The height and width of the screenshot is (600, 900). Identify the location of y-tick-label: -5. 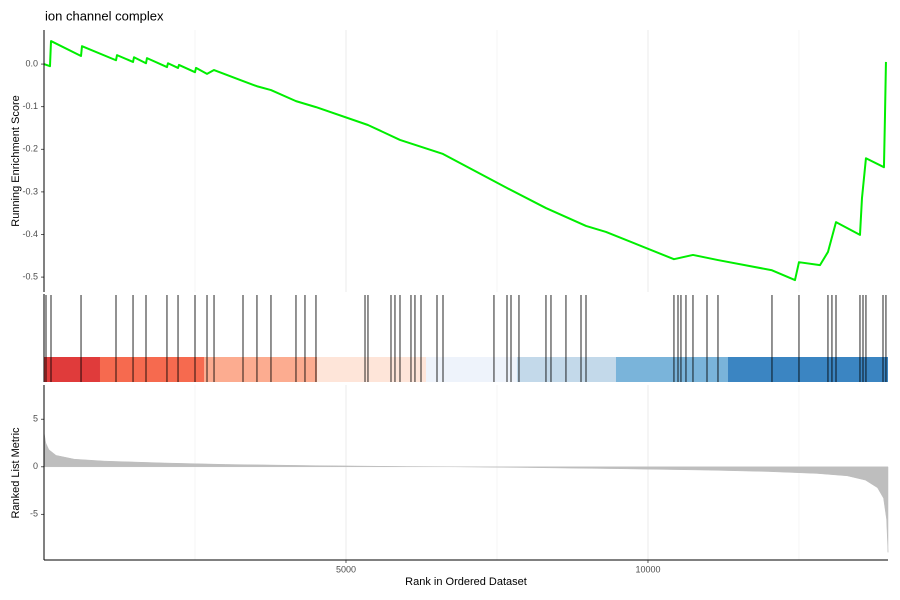
(34, 514).